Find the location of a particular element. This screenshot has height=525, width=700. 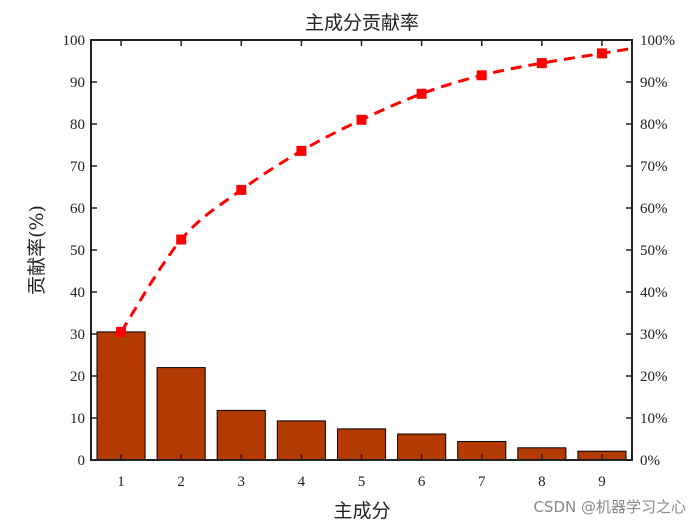

y-axis-right: 0% 10% 20% 30% 40% 50% 60% 70% 80% 90% 100% is located at coordinates (650, 251).